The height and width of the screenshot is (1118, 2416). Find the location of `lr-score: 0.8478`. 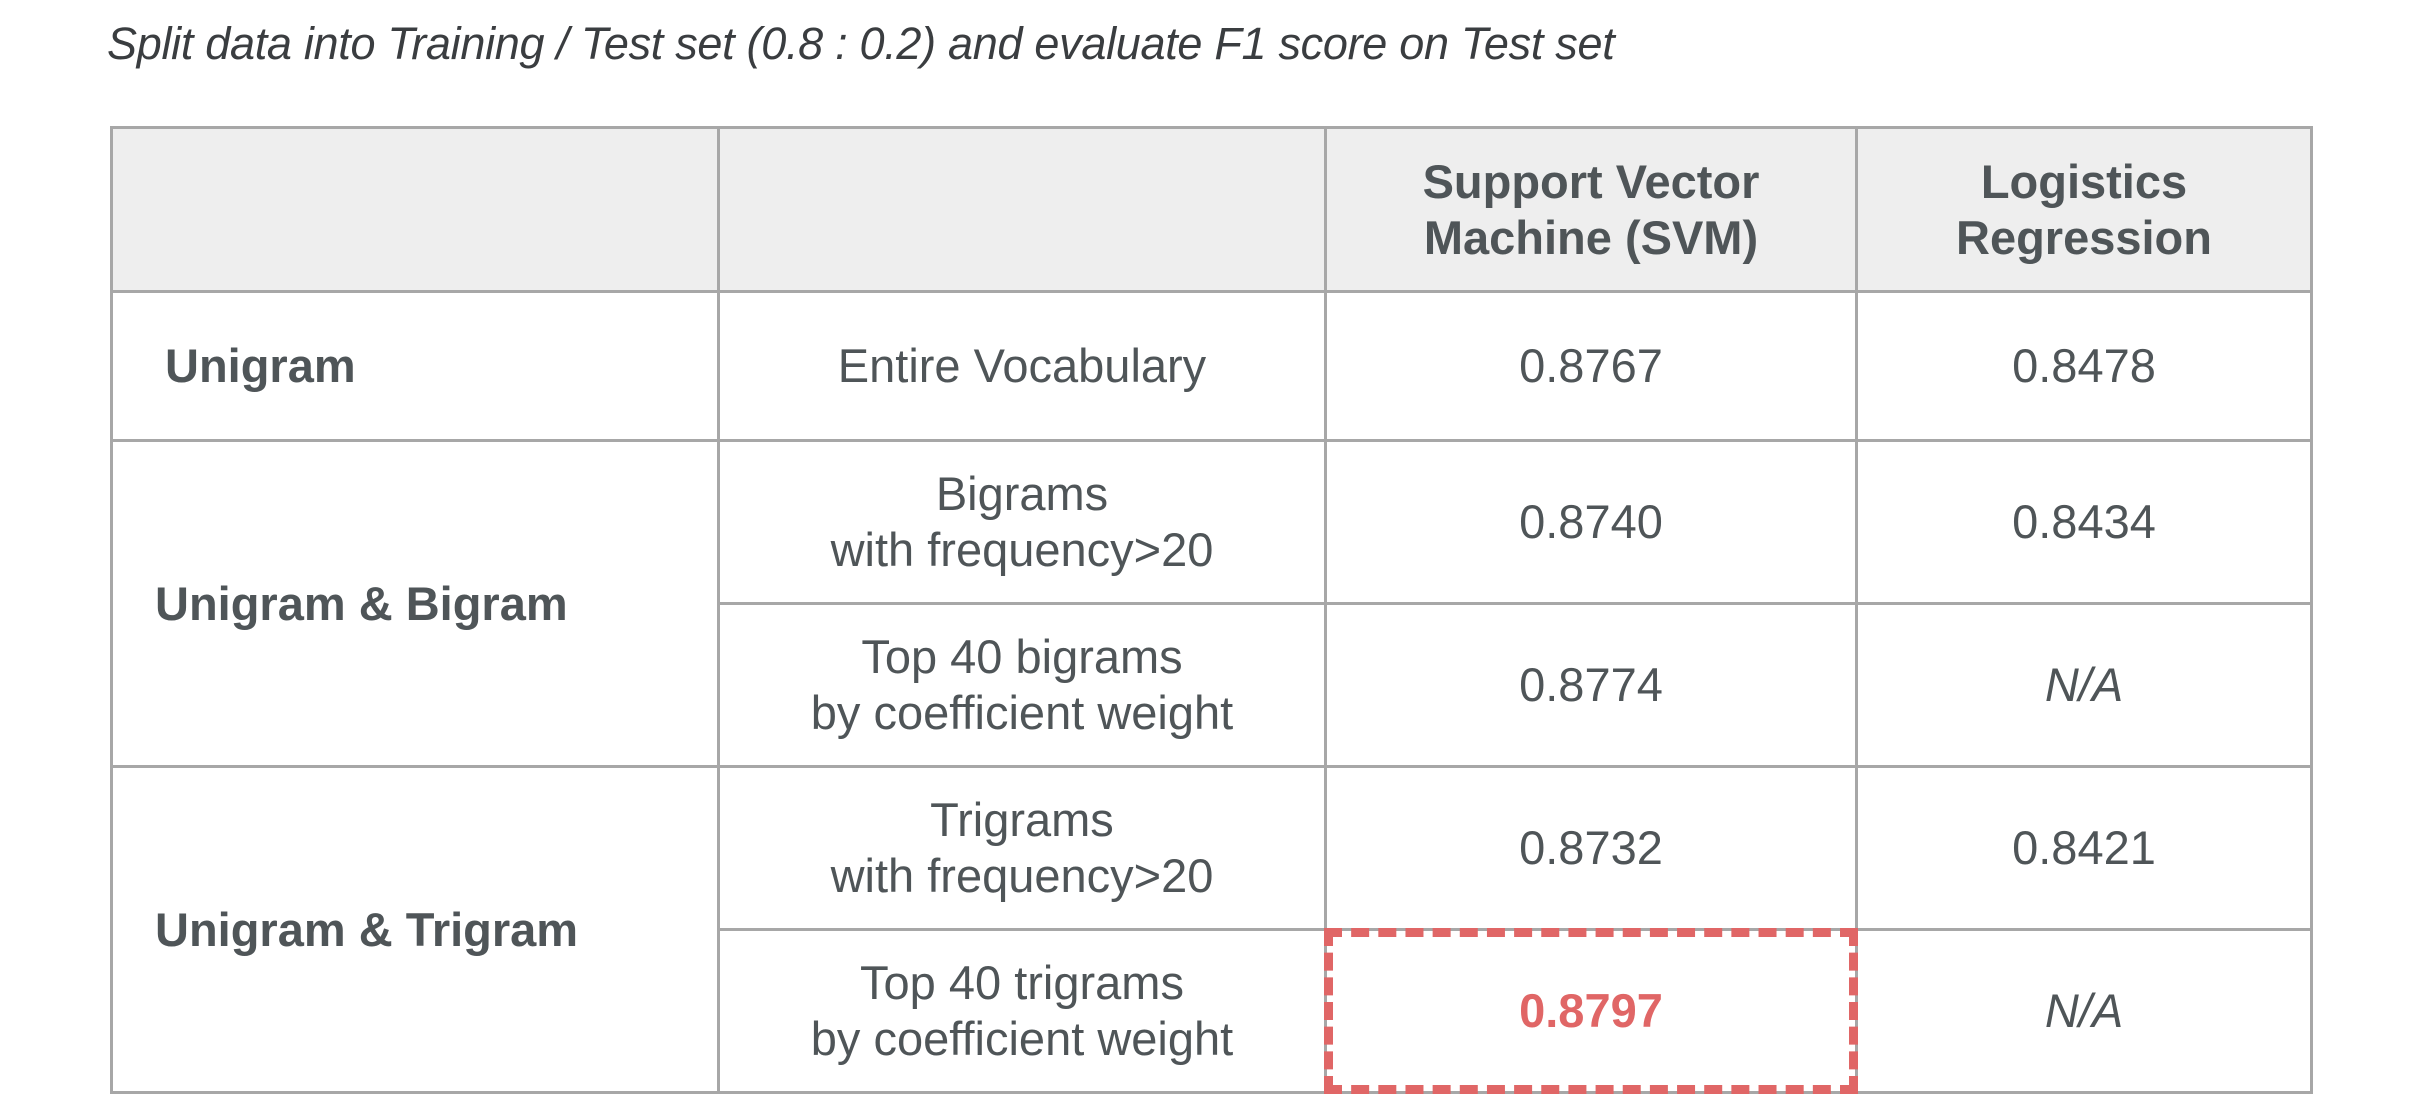

lr-score: 0.8478 is located at coordinates (2084, 366).